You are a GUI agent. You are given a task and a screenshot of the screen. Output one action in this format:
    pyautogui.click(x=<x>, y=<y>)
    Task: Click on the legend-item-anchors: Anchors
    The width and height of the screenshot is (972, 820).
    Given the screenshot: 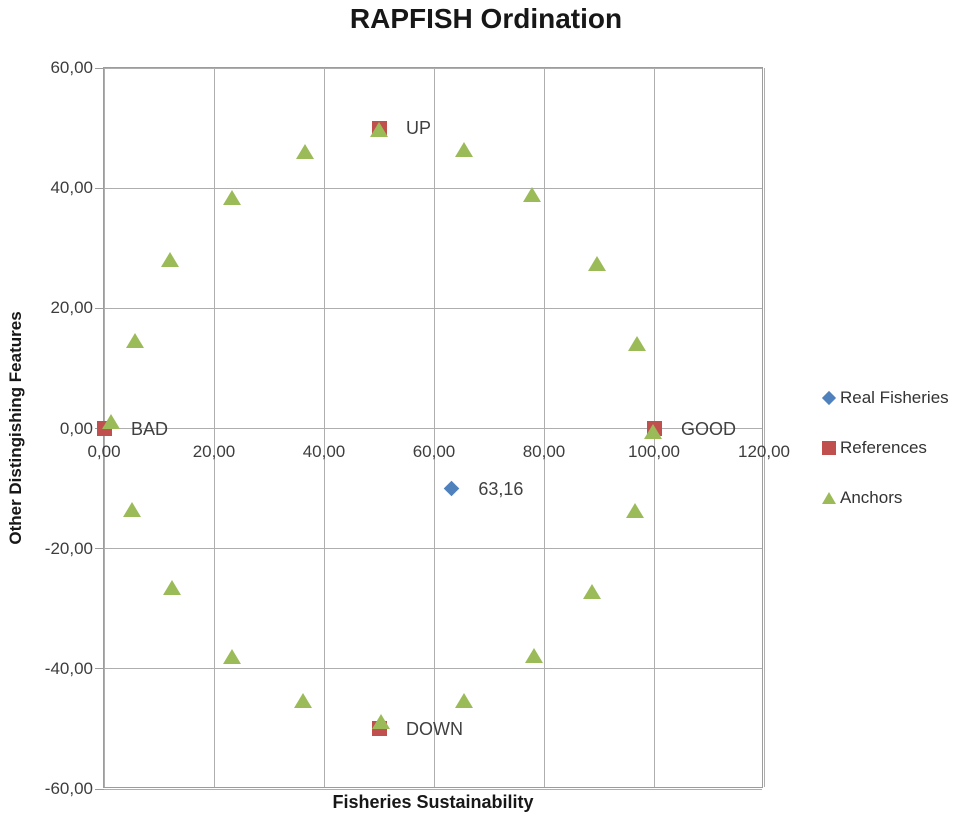 What is the action you would take?
    pyautogui.click(x=885, y=497)
    